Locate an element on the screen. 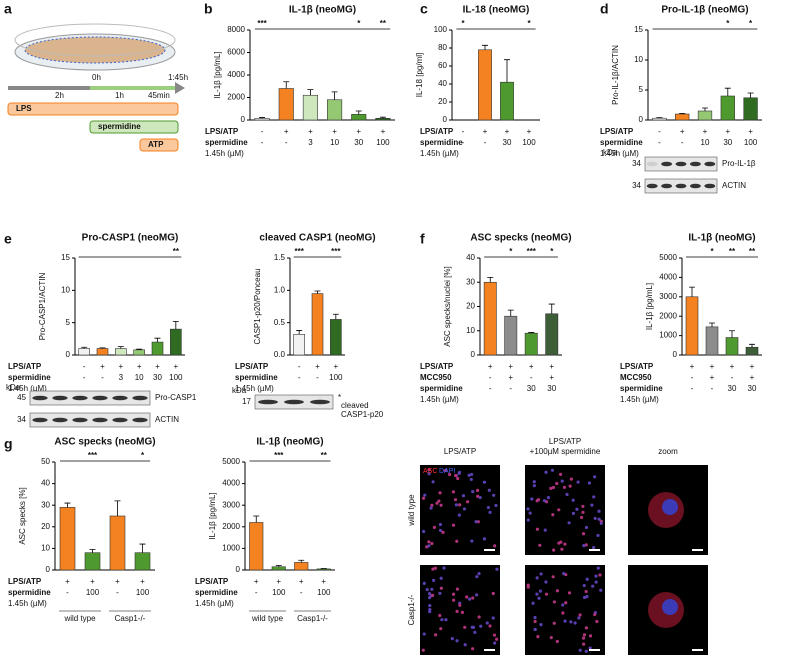 This screenshot has width=786, height=663. stain-label: ASC is located at coordinates (430, 471).